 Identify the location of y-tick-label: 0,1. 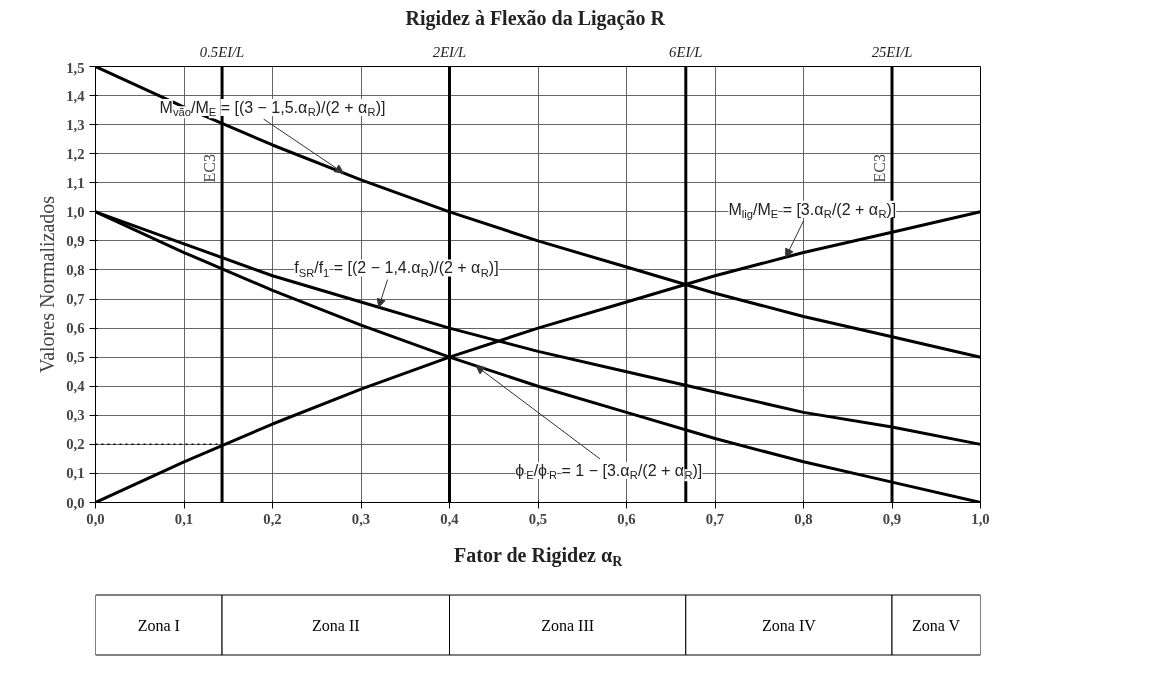
(75, 473).